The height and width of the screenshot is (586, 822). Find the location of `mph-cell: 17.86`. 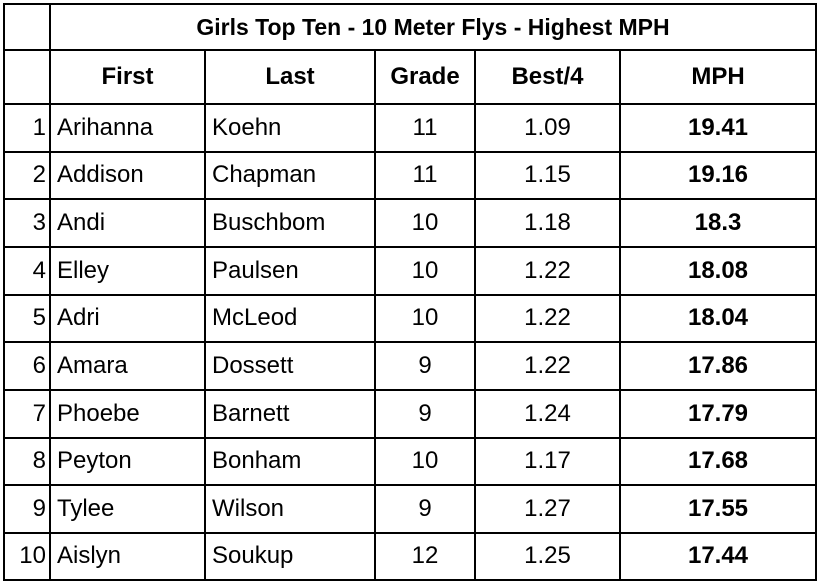

mph-cell: 17.86 is located at coordinates (717, 366).